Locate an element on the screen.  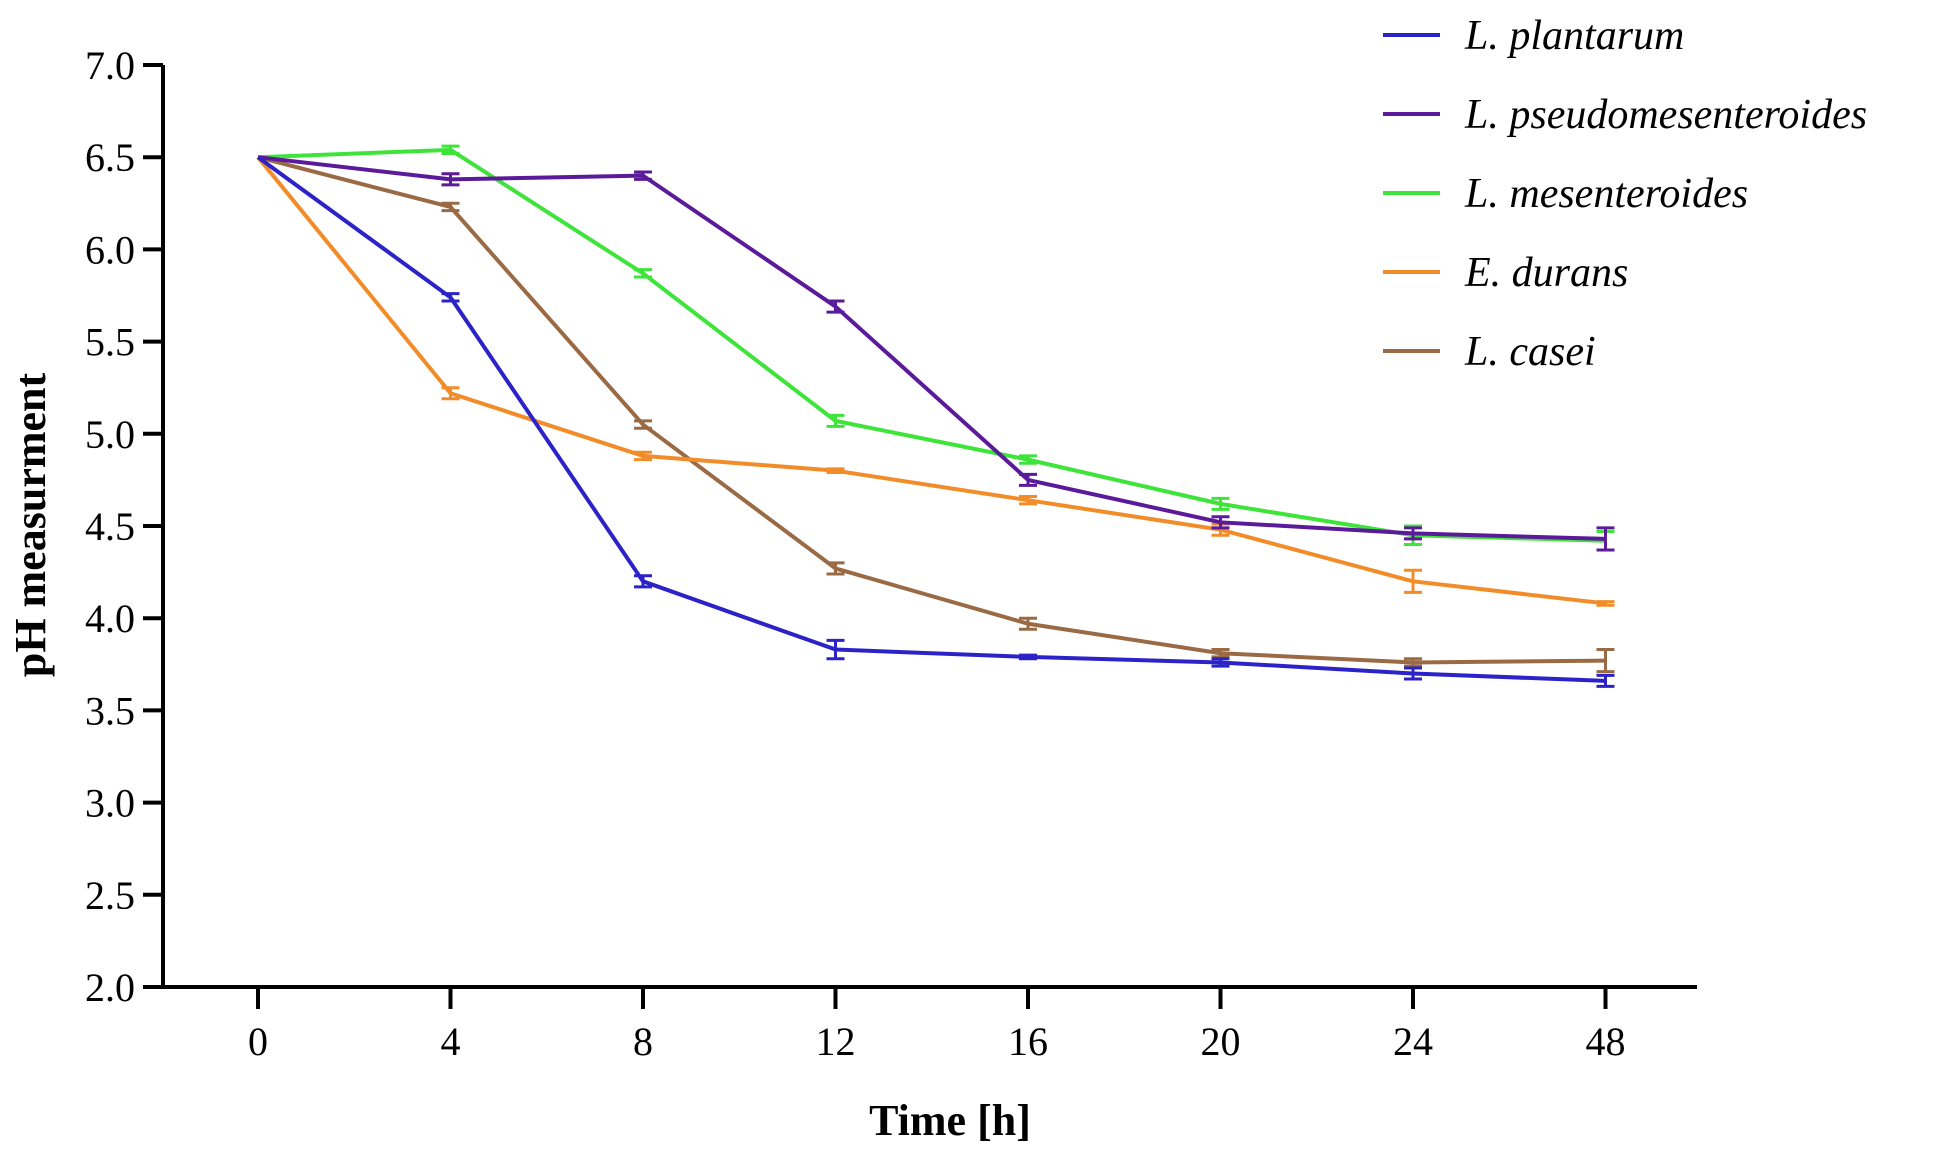
y-tick-label: 4.0 is located at coordinates (110, 618).